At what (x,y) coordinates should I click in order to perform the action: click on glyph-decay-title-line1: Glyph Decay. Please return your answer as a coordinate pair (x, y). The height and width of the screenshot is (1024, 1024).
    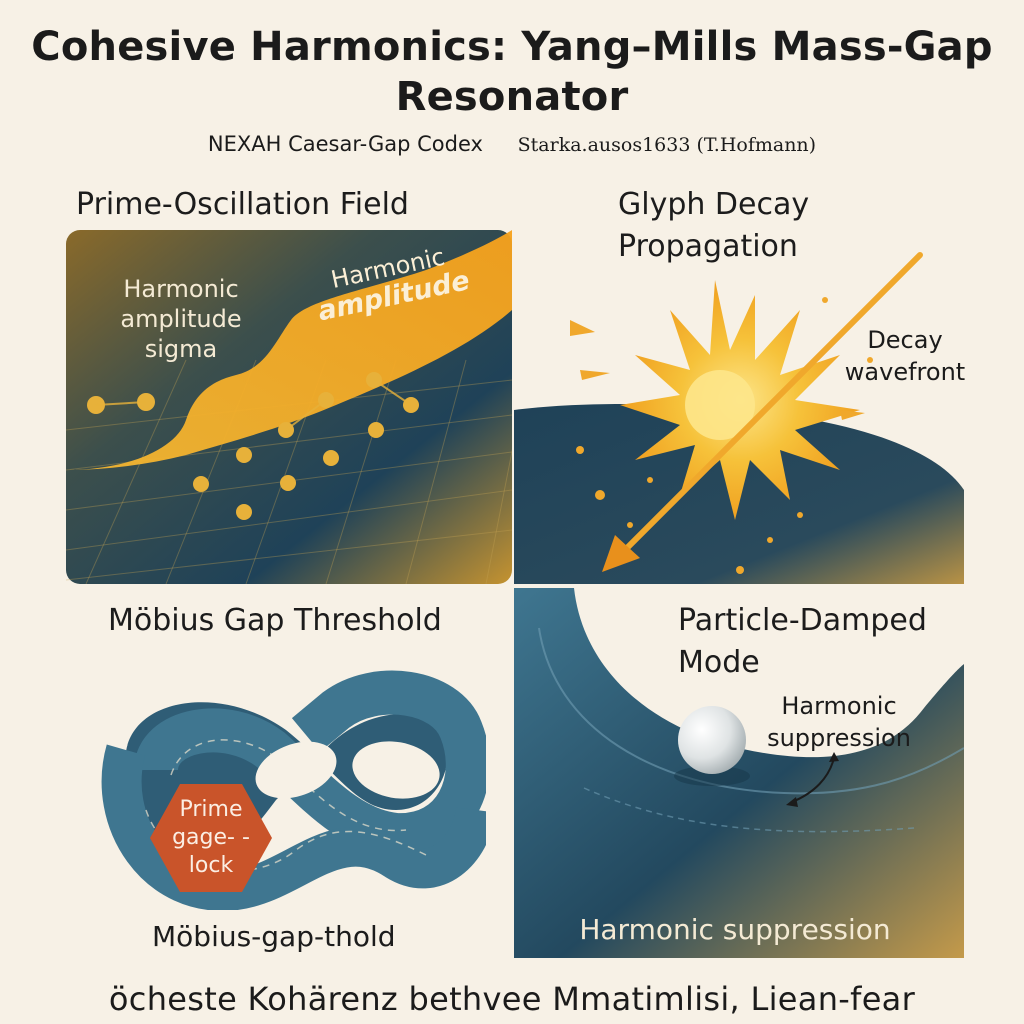
    Looking at the image, I should click on (714, 204).